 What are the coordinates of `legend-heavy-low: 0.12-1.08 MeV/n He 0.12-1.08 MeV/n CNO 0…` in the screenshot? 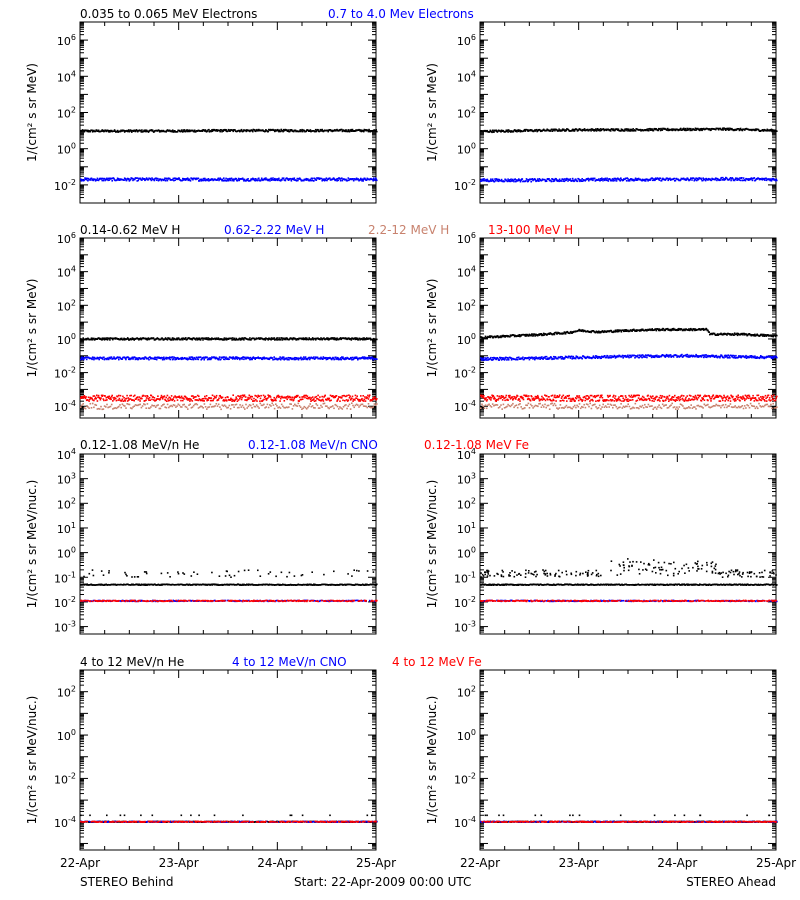 It's located at (304, 445).